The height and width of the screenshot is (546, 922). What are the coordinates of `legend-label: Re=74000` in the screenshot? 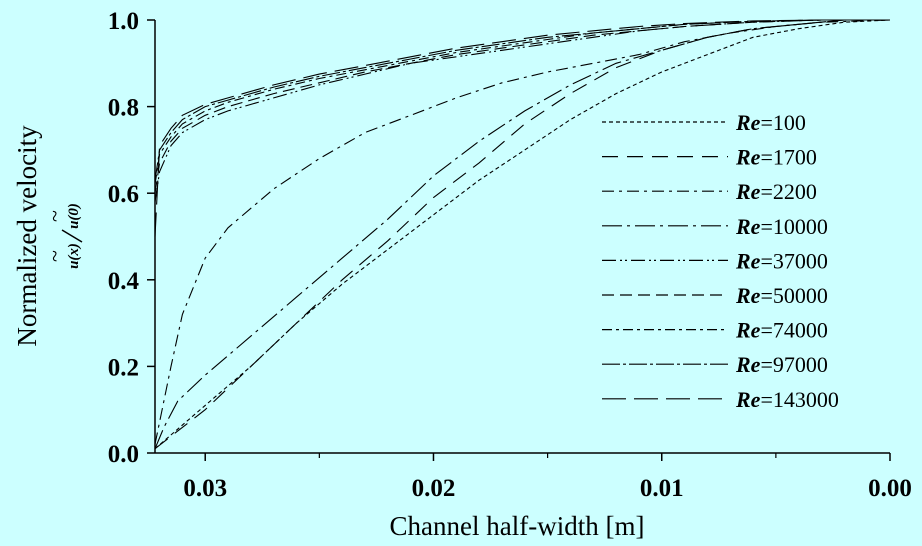 It's located at (781, 330).